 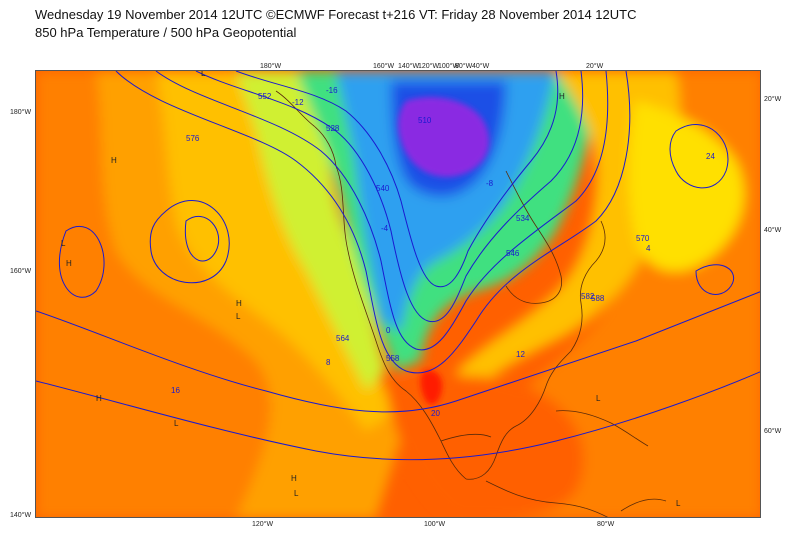 What do you see at coordinates (384, 66) in the screenshot?
I see `grid-label-top: 160°W` at bounding box center [384, 66].